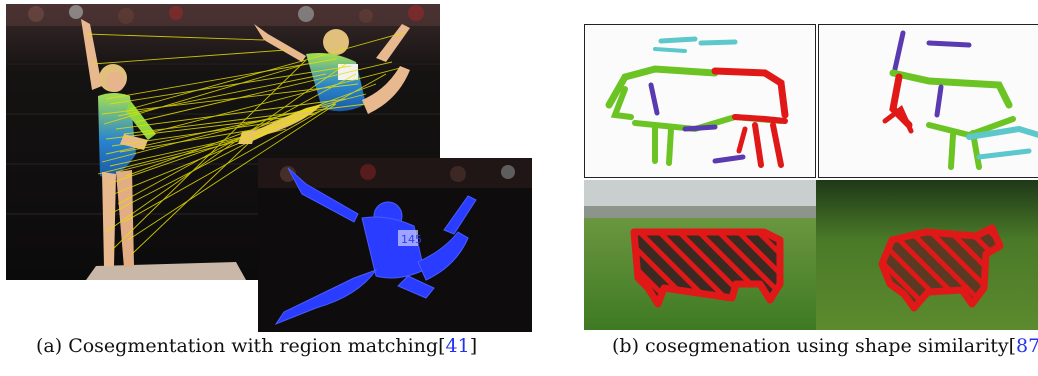 The image size is (1038, 376). I want to click on bib-number: 145, so click(411, 239).